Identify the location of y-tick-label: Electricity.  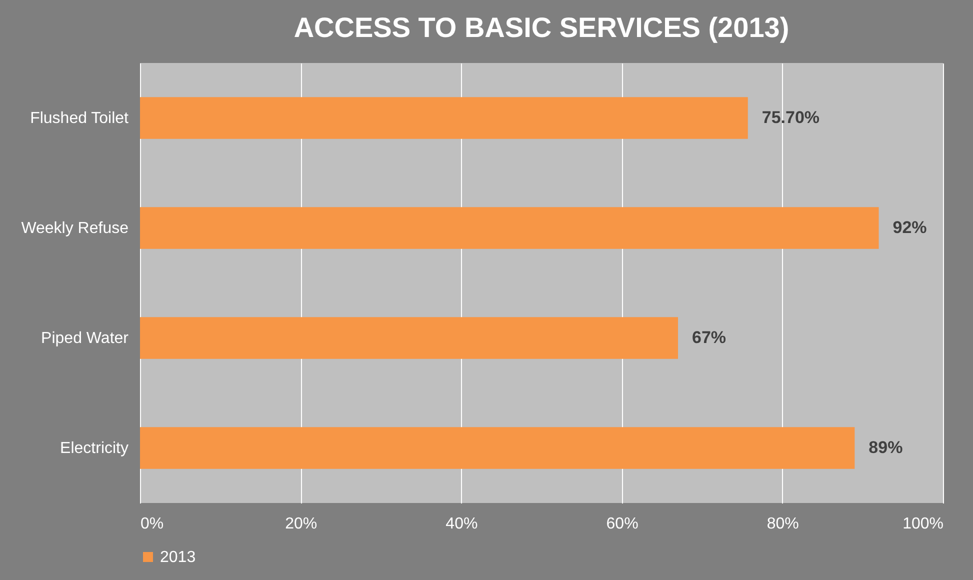
(94, 448).